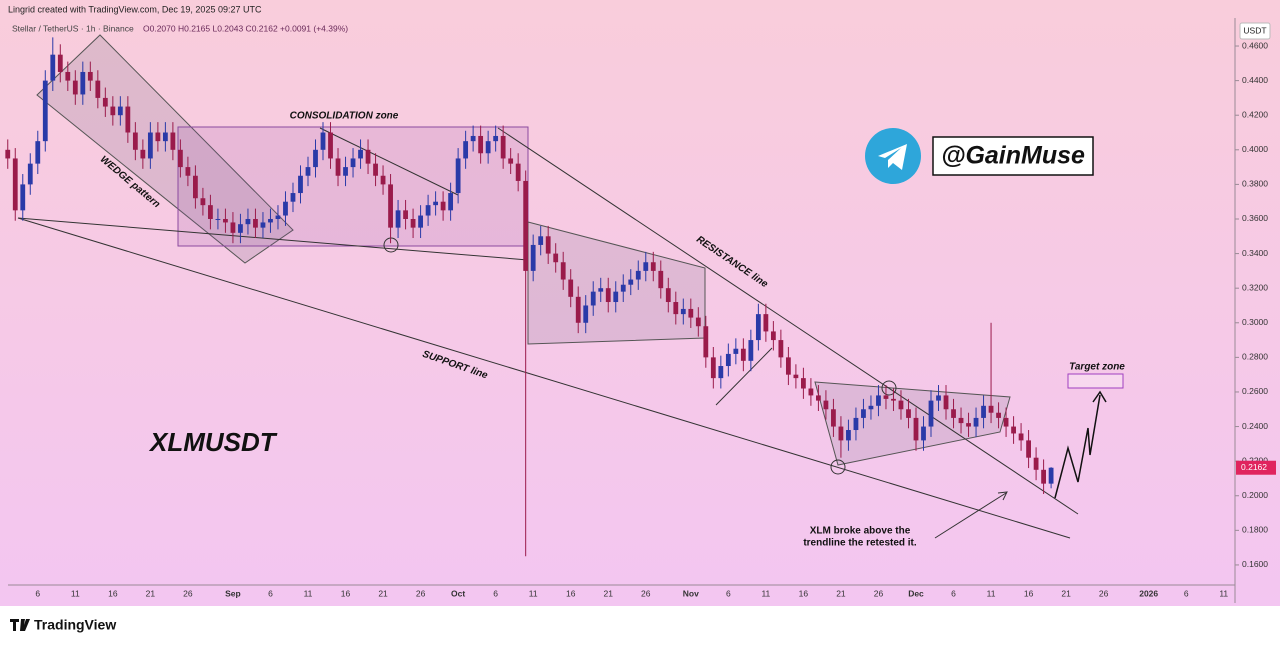 The width and height of the screenshot is (1280, 651). Describe the element at coordinates (838, 467) in the screenshot. I see `touch-circle` at that location.